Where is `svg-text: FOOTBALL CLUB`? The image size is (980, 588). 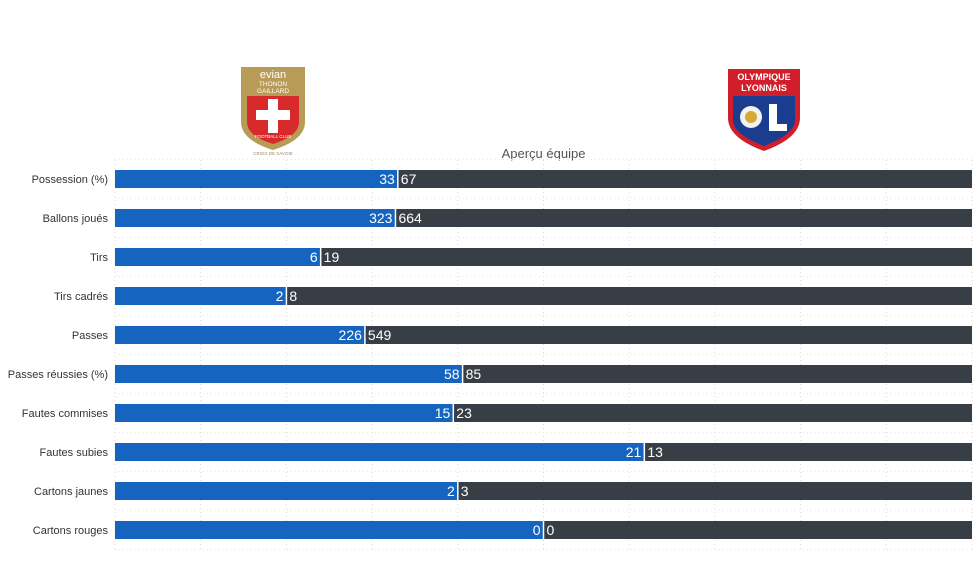 svg-text: FOOTBALL CLUB is located at coordinates (273, 136).